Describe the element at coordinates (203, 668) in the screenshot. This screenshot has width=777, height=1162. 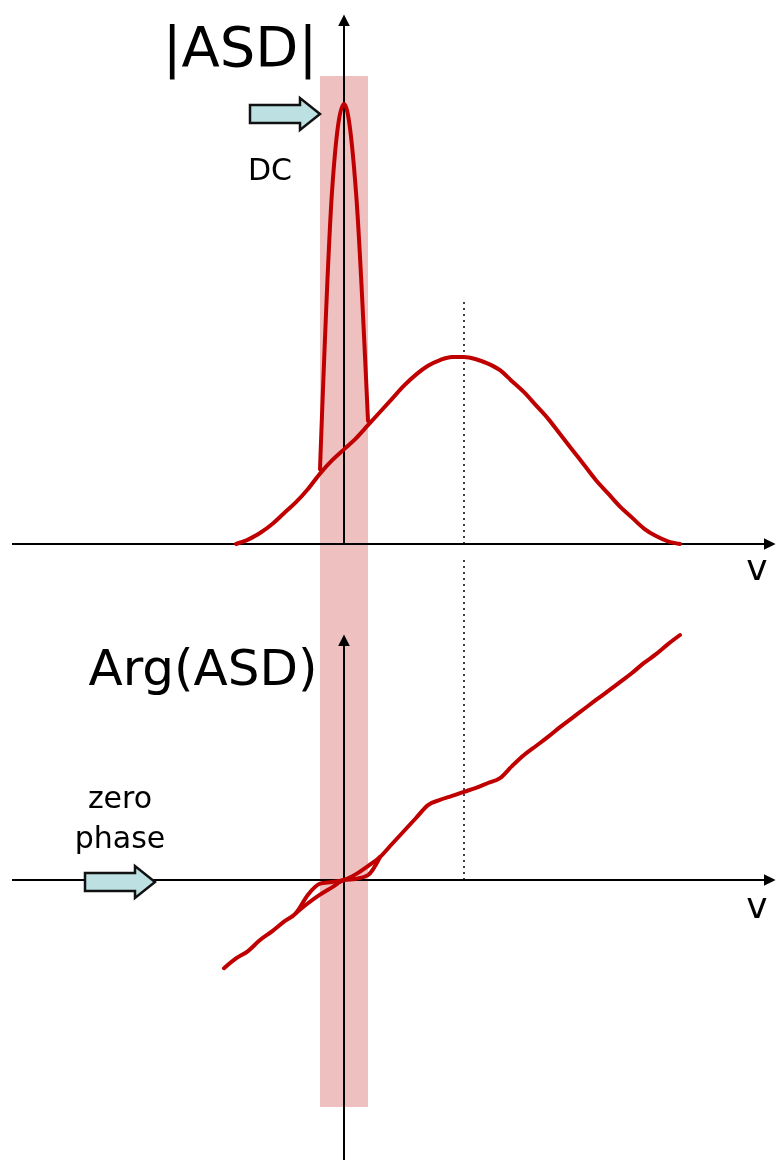
I see `y-axis-title: Arg(ASD)` at that location.